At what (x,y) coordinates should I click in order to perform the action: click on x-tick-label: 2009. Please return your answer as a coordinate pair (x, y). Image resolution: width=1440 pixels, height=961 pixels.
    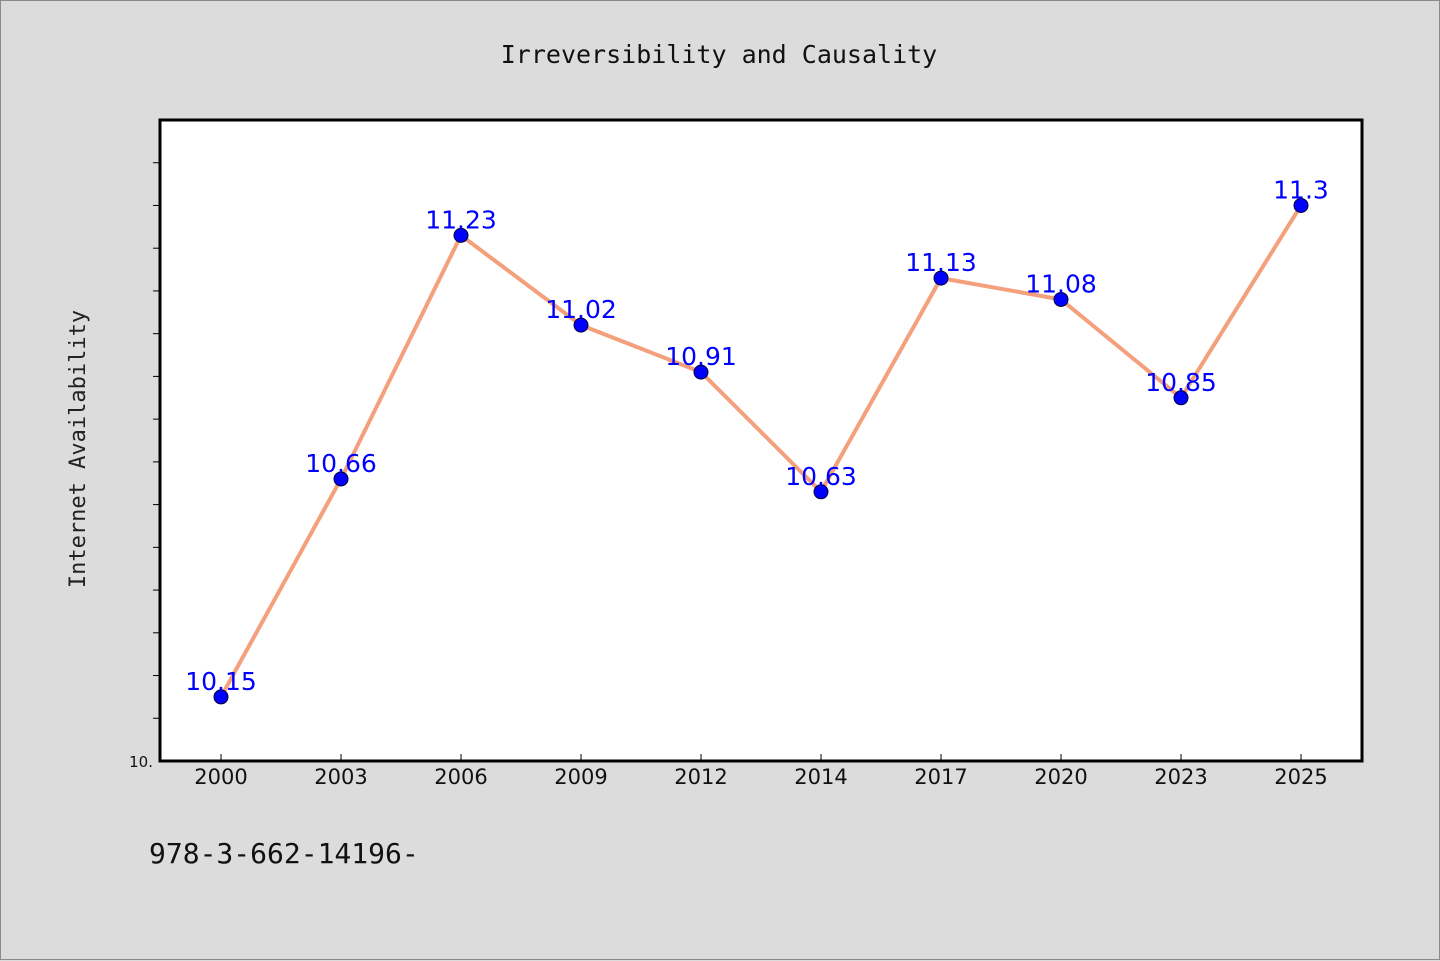
    Looking at the image, I should click on (580, 777).